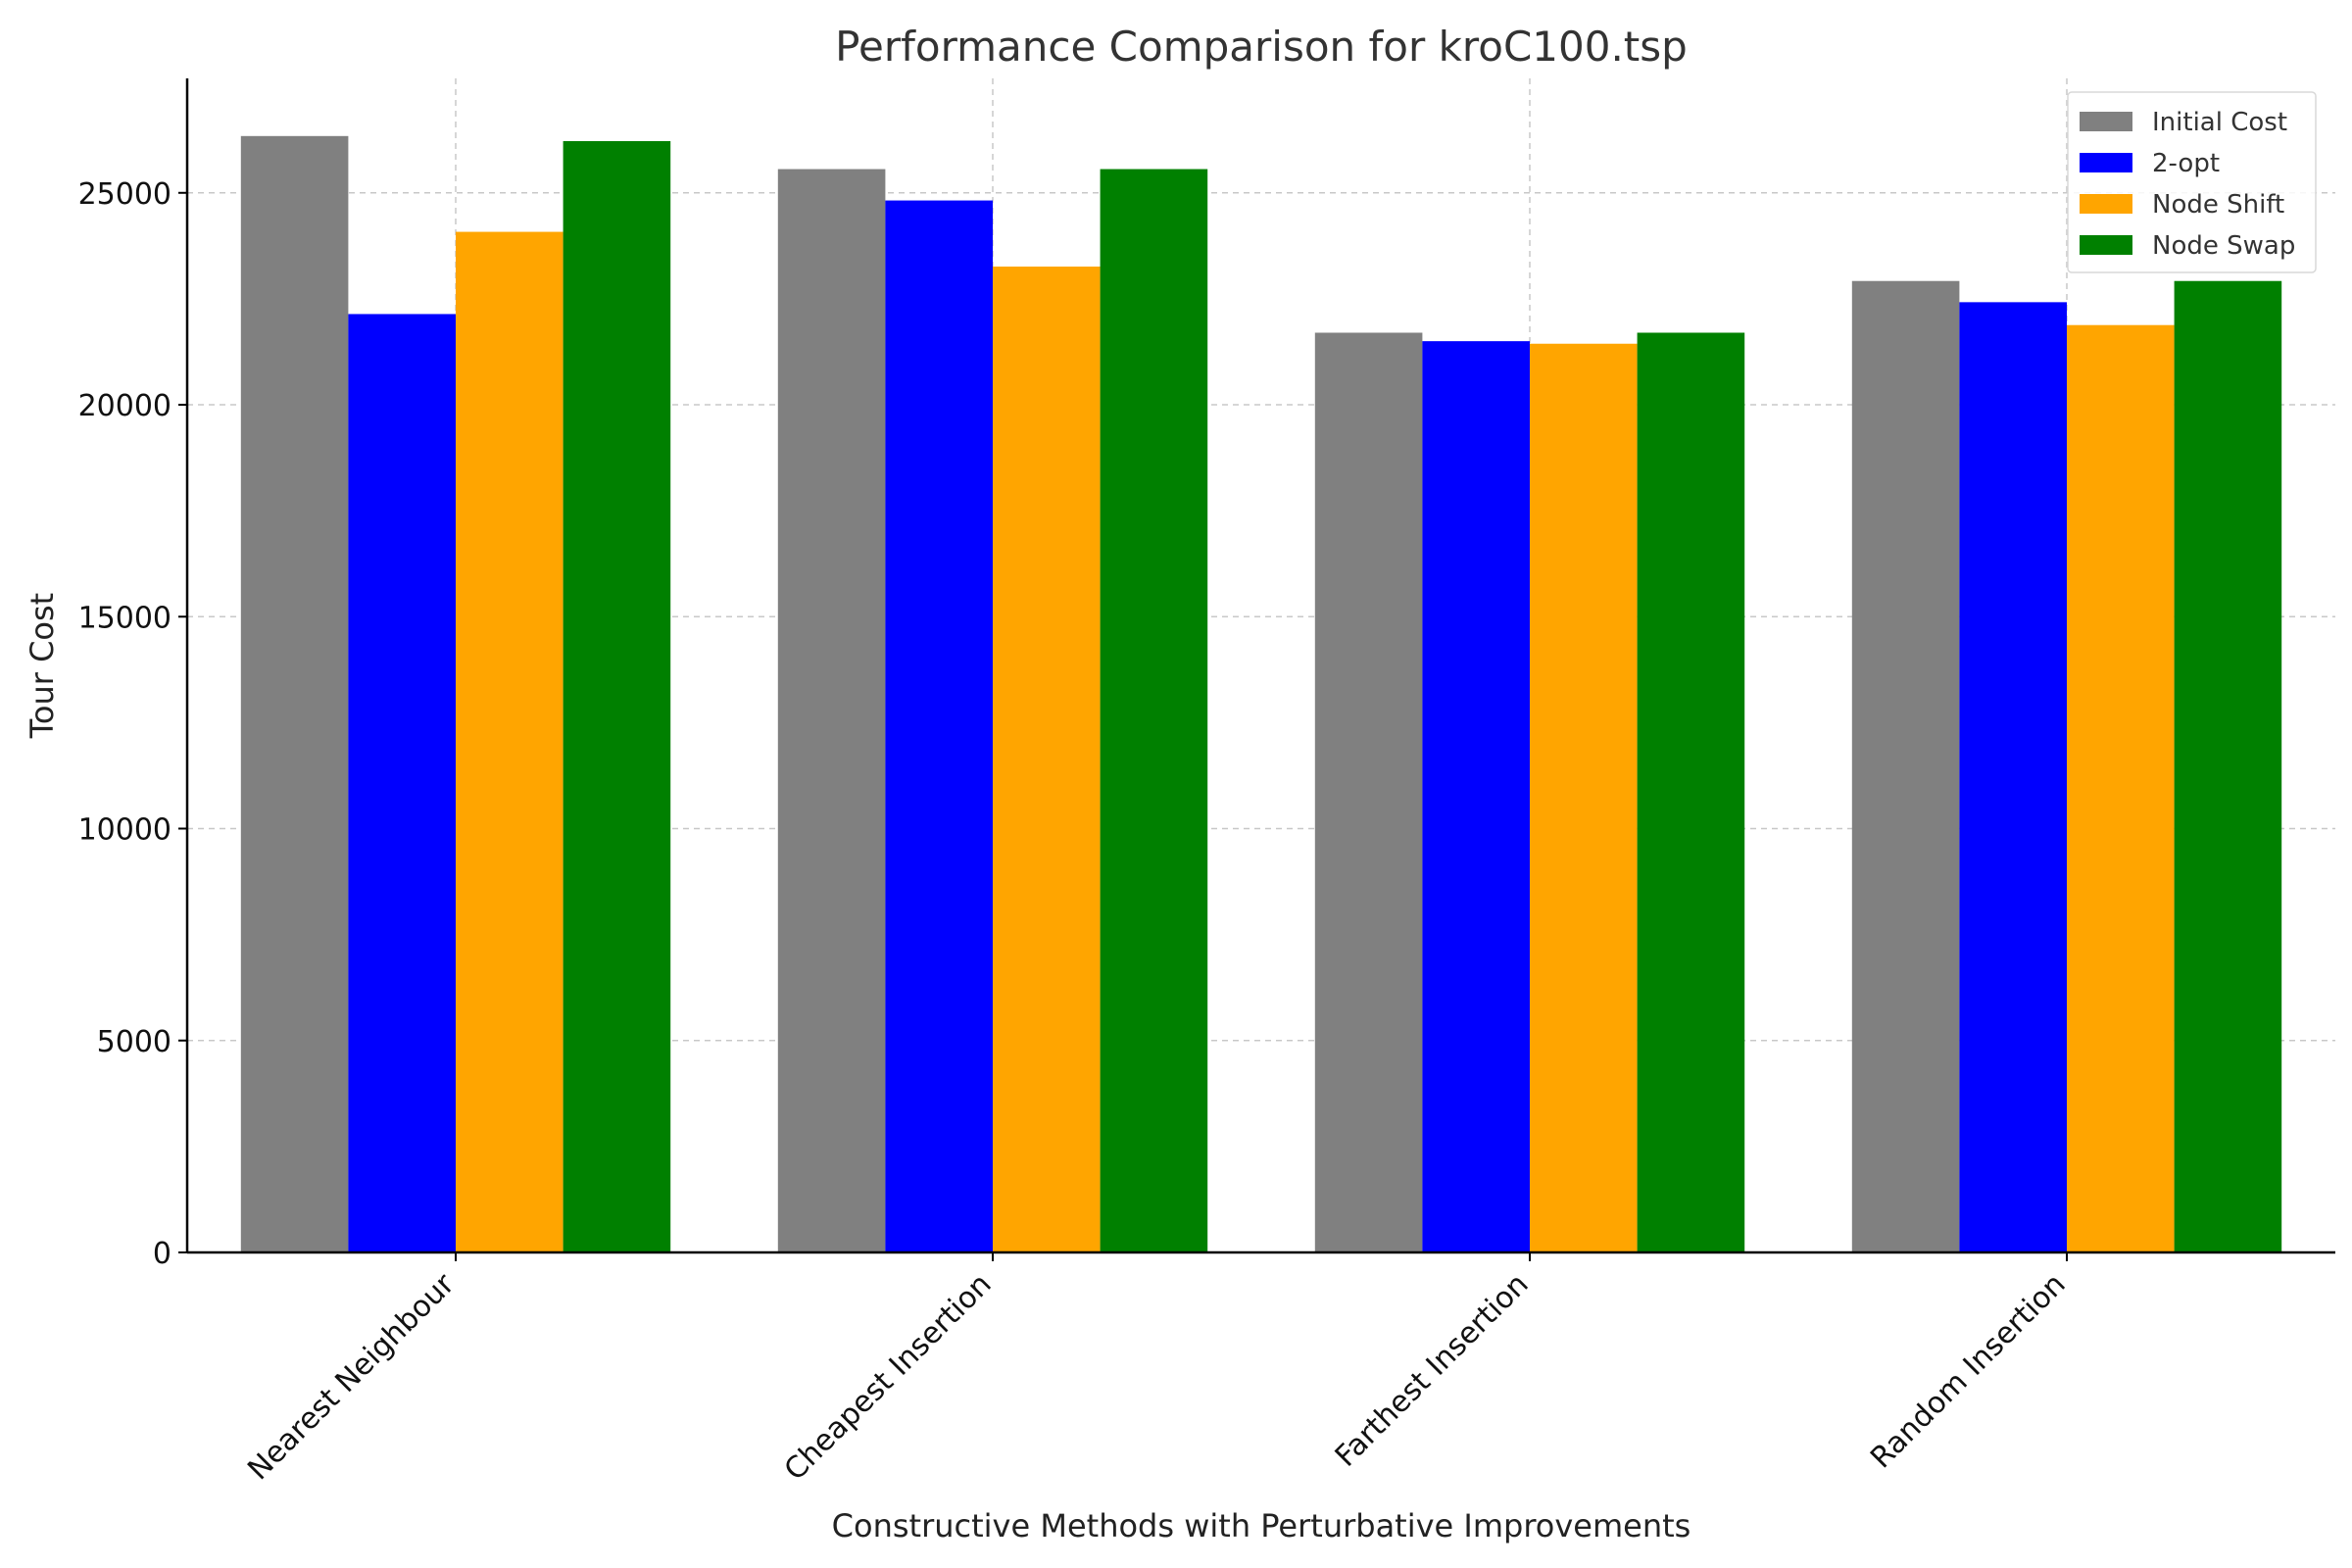  Describe the element at coordinates (162, 1254) in the screenshot. I see `y-tick-label: 0` at that location.